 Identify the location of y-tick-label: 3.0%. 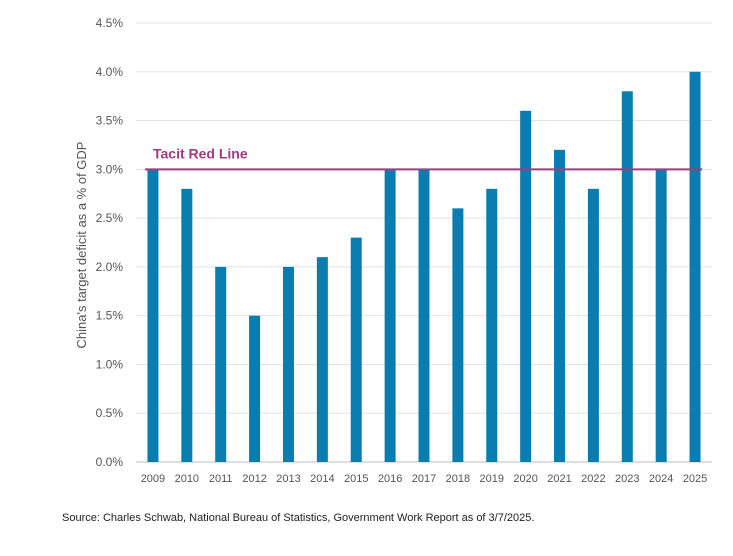
(110, 169).